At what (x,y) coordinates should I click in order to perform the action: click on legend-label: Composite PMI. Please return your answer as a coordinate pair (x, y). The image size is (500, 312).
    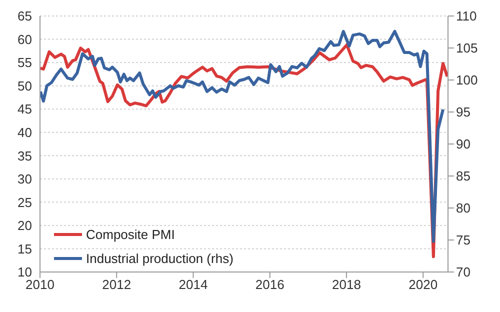
    Looking at the image, I should click on (130, 234).